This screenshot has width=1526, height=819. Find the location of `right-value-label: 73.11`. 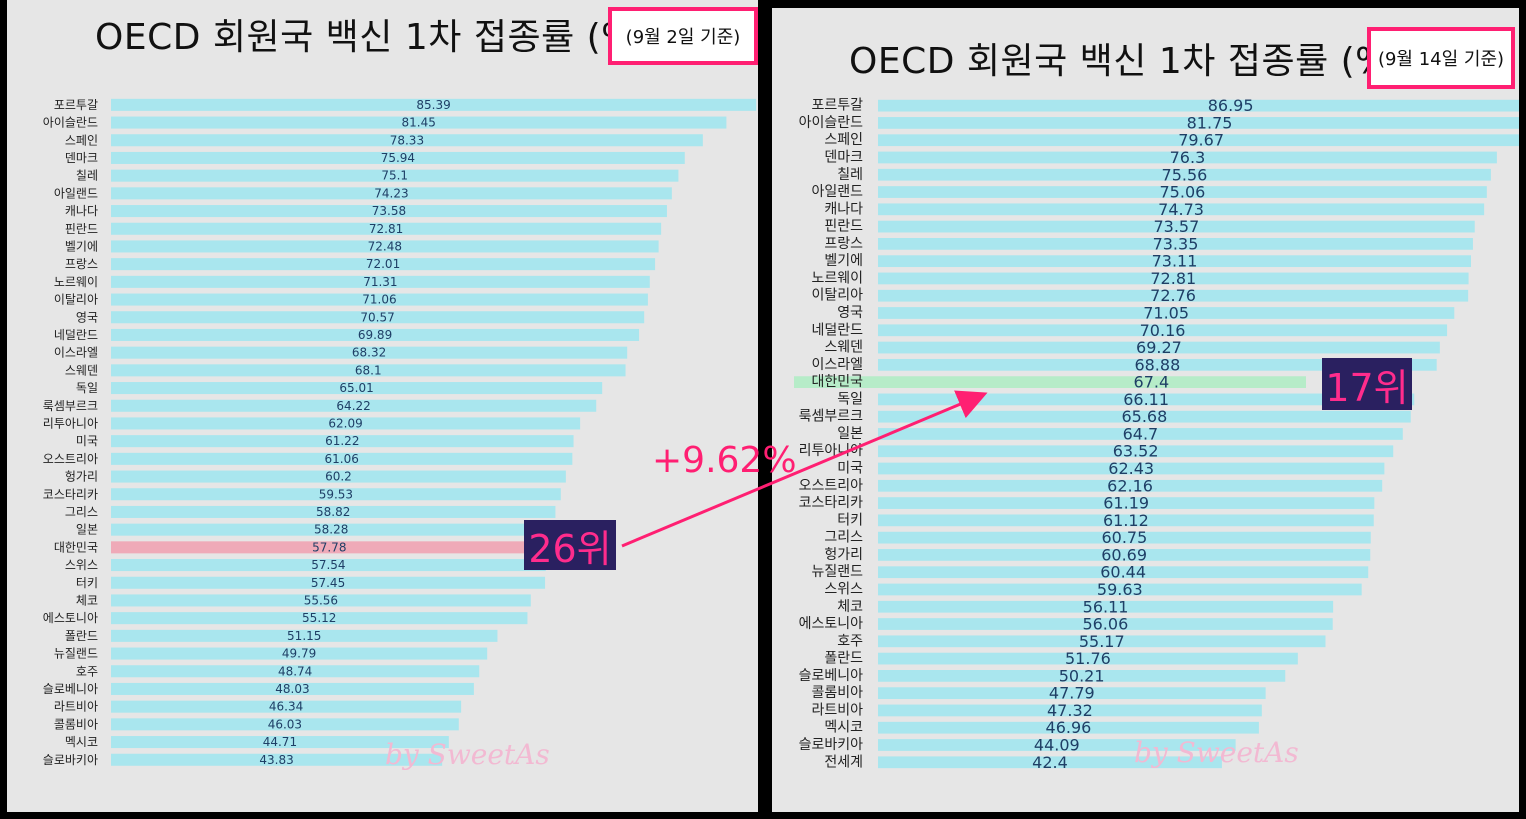

right-value-label: 73.11 is located at coordinates (1175, 261).